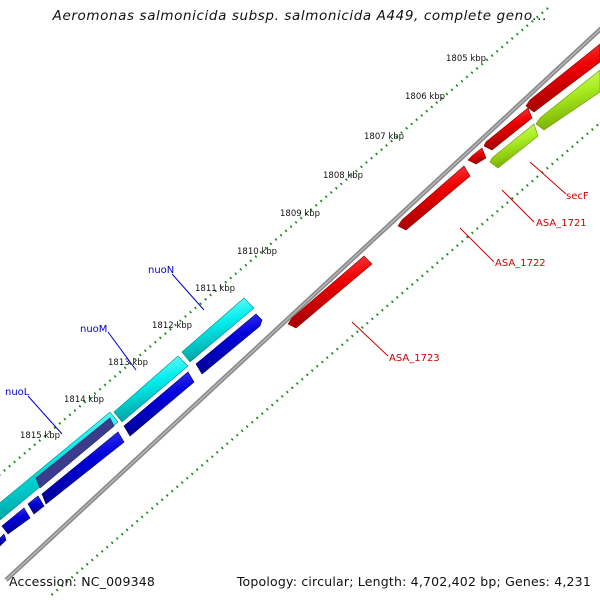  Describe the element at coordinates (434, 198) in the screenshot. I see `gene-ASA_1722-arrow` at that location.